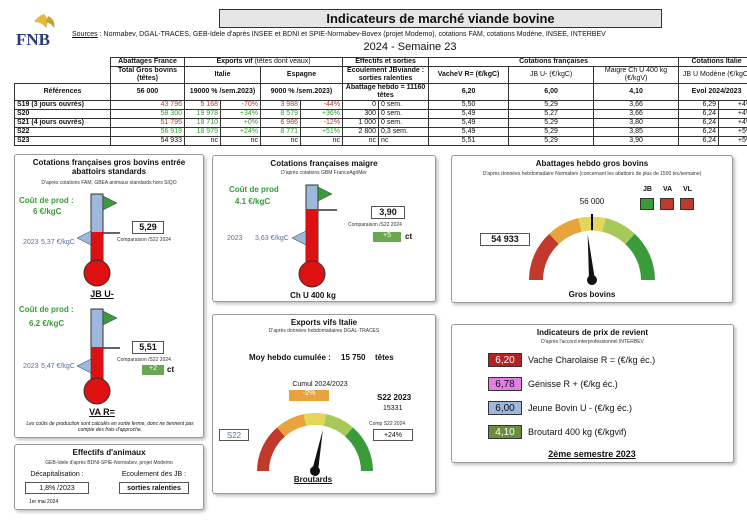  Describe the element at coordinates (592, 294) in the screenshot. I see `abattages-name: Gros bovins` at that location.